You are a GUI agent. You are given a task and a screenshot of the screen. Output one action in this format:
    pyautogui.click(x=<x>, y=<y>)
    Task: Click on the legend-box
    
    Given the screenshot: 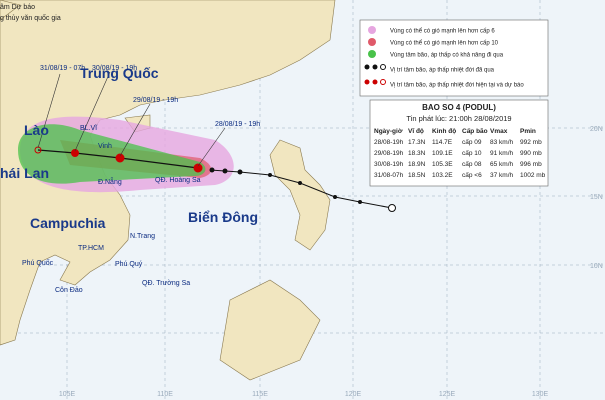 What is the action you would take?
    pyautogui.click(x=454, y=58)
    